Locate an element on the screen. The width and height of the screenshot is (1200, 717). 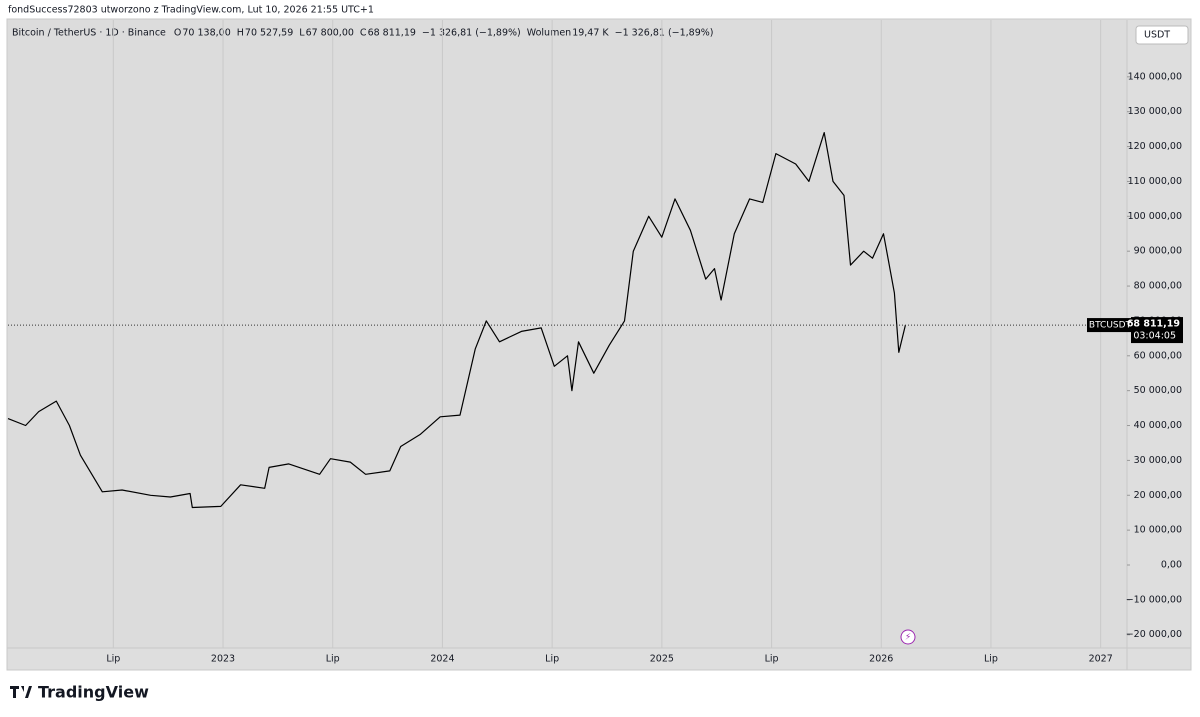
event-icon is located at coordinates (908, 637).